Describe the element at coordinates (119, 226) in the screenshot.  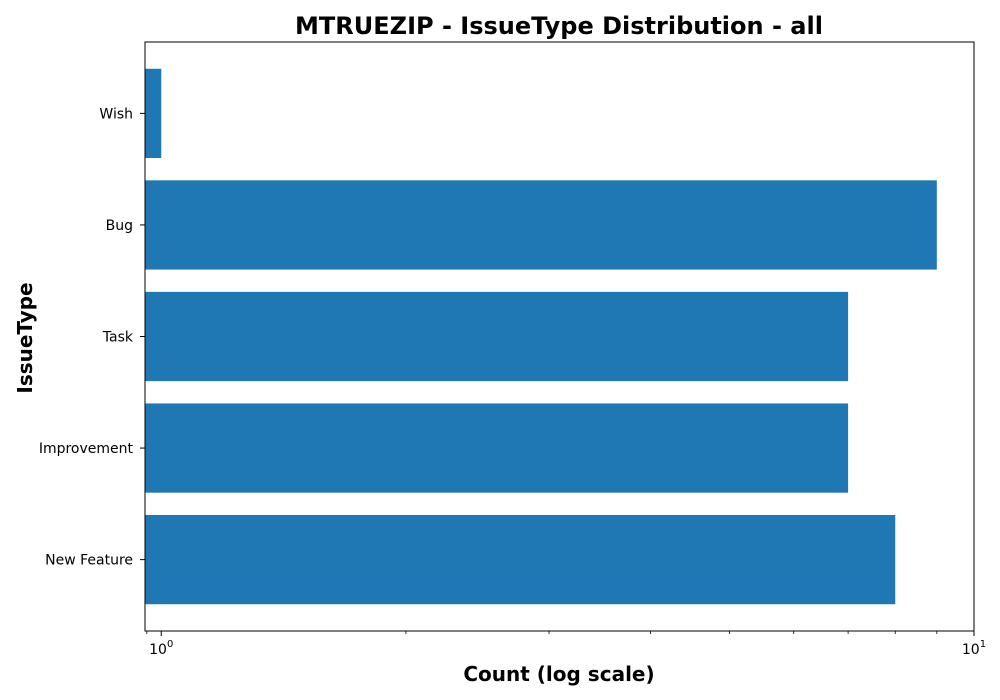
I see `y-tick-label: Bug` at that location.